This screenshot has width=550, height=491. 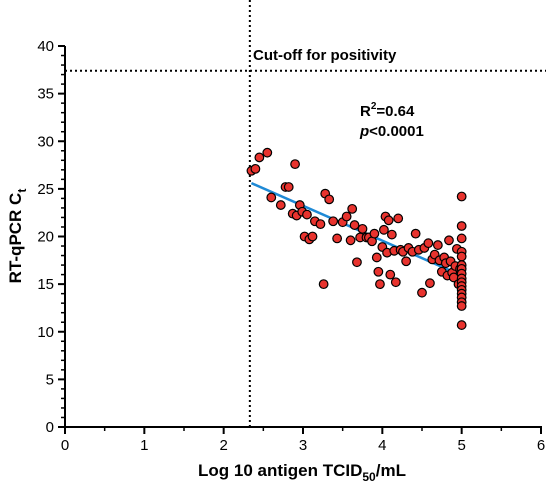 I want to click on y-tick-label: 30, so click(x=45, y=141).